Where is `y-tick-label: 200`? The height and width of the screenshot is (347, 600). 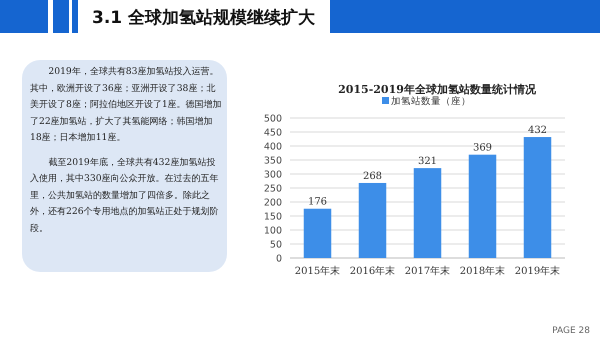 y-tick-label: 200 is located at coordinates (273, 203).